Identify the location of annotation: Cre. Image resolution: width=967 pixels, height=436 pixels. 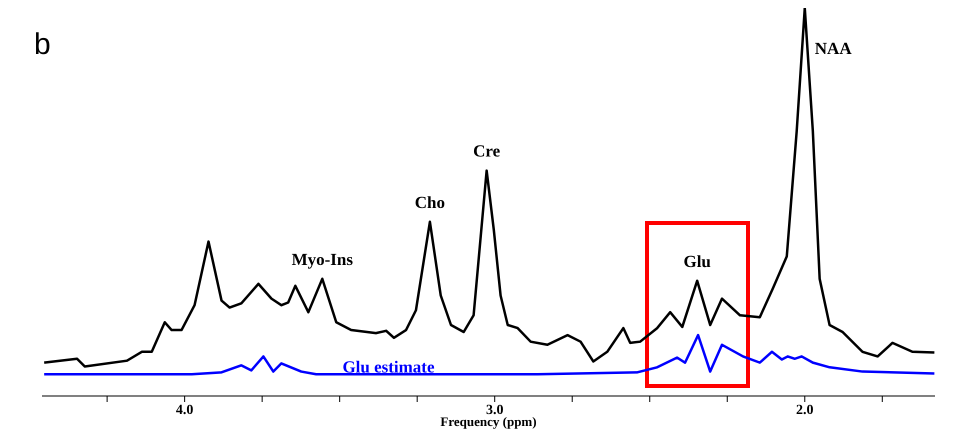
(487, 151).